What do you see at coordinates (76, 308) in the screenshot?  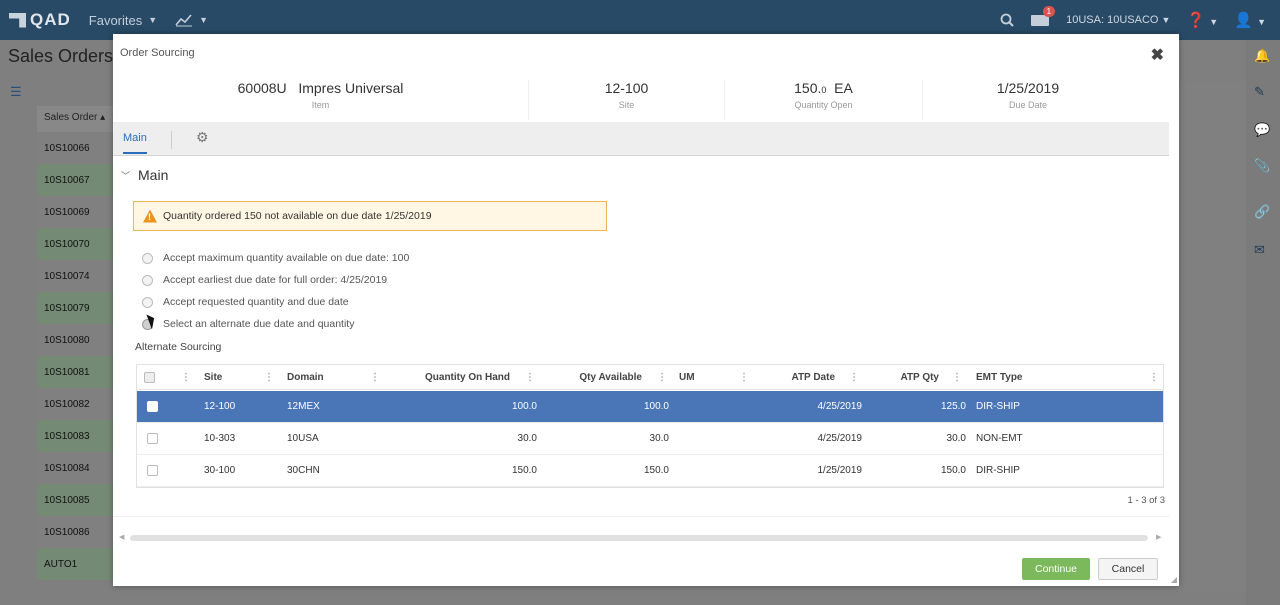 I see `table-row: 10S10079` at bounding box center [76, 308].